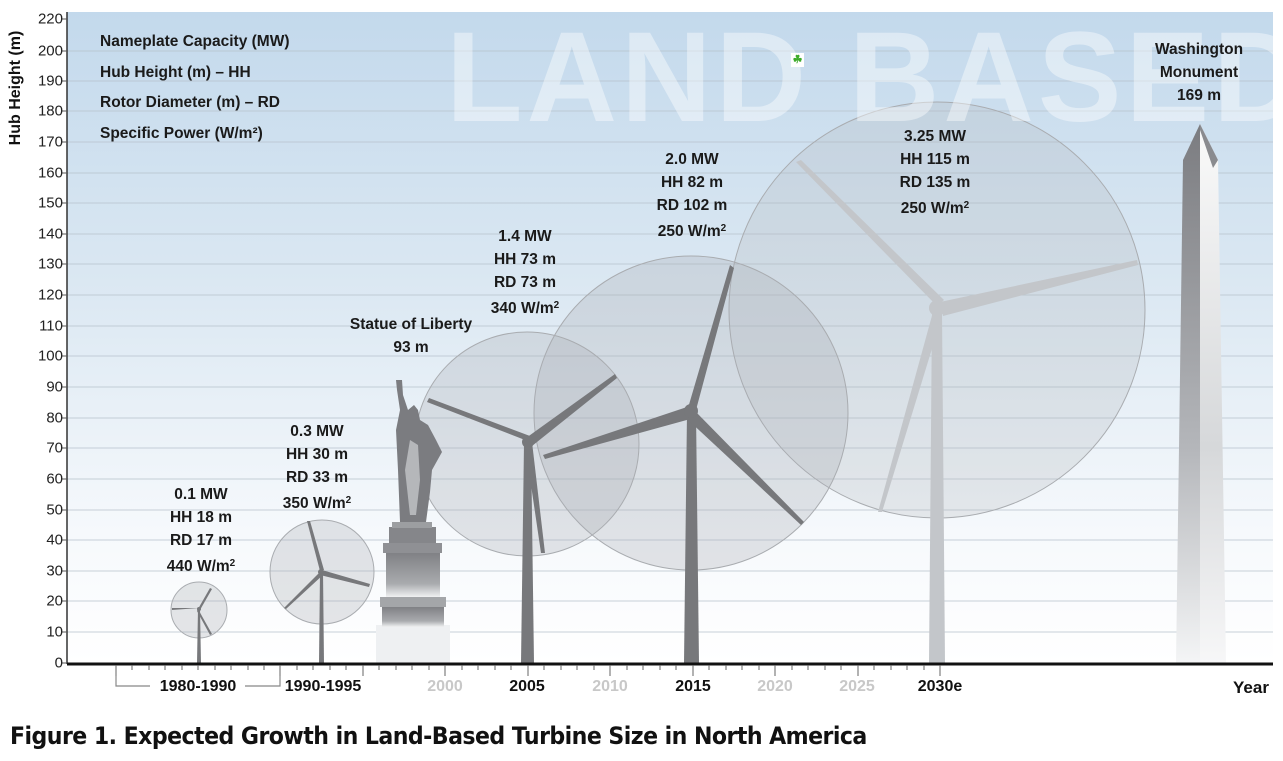 This screenshot has width=1283, height=761. I want to click on x-tick-label: 1990-1995, so click(323, 686).